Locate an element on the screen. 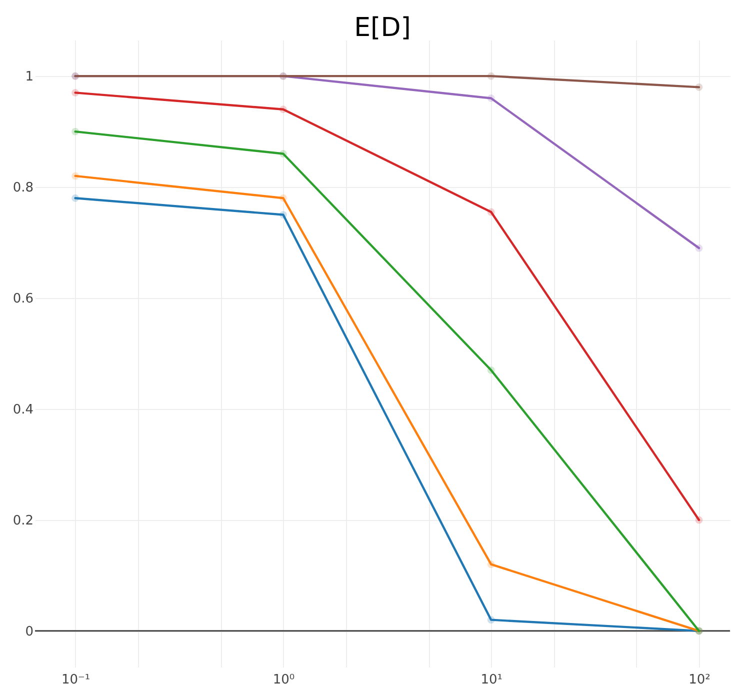  y-tick-label: 1 is located at coordinates (29, 77).